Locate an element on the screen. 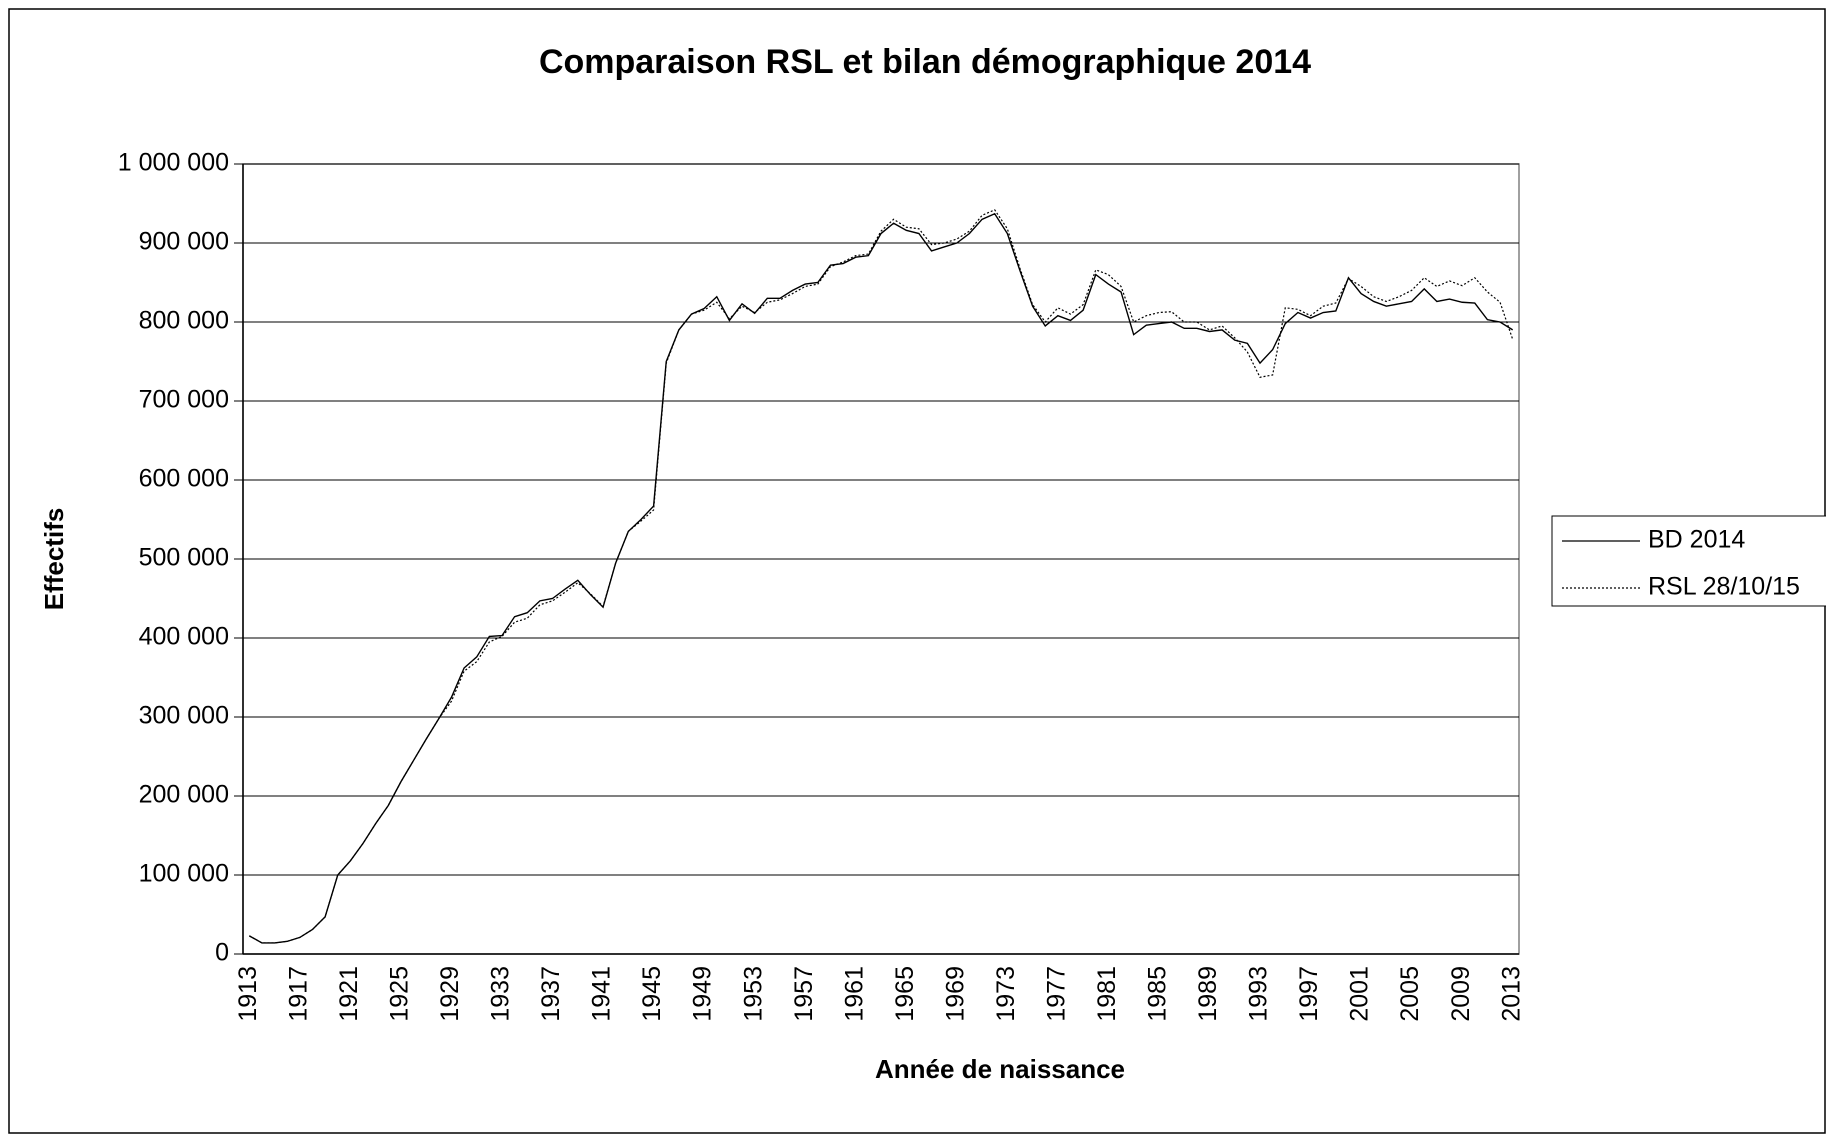 This screenshot has height=1134, width=1826. x-tick-label: 1993 is located at coordinates (1259, 994).